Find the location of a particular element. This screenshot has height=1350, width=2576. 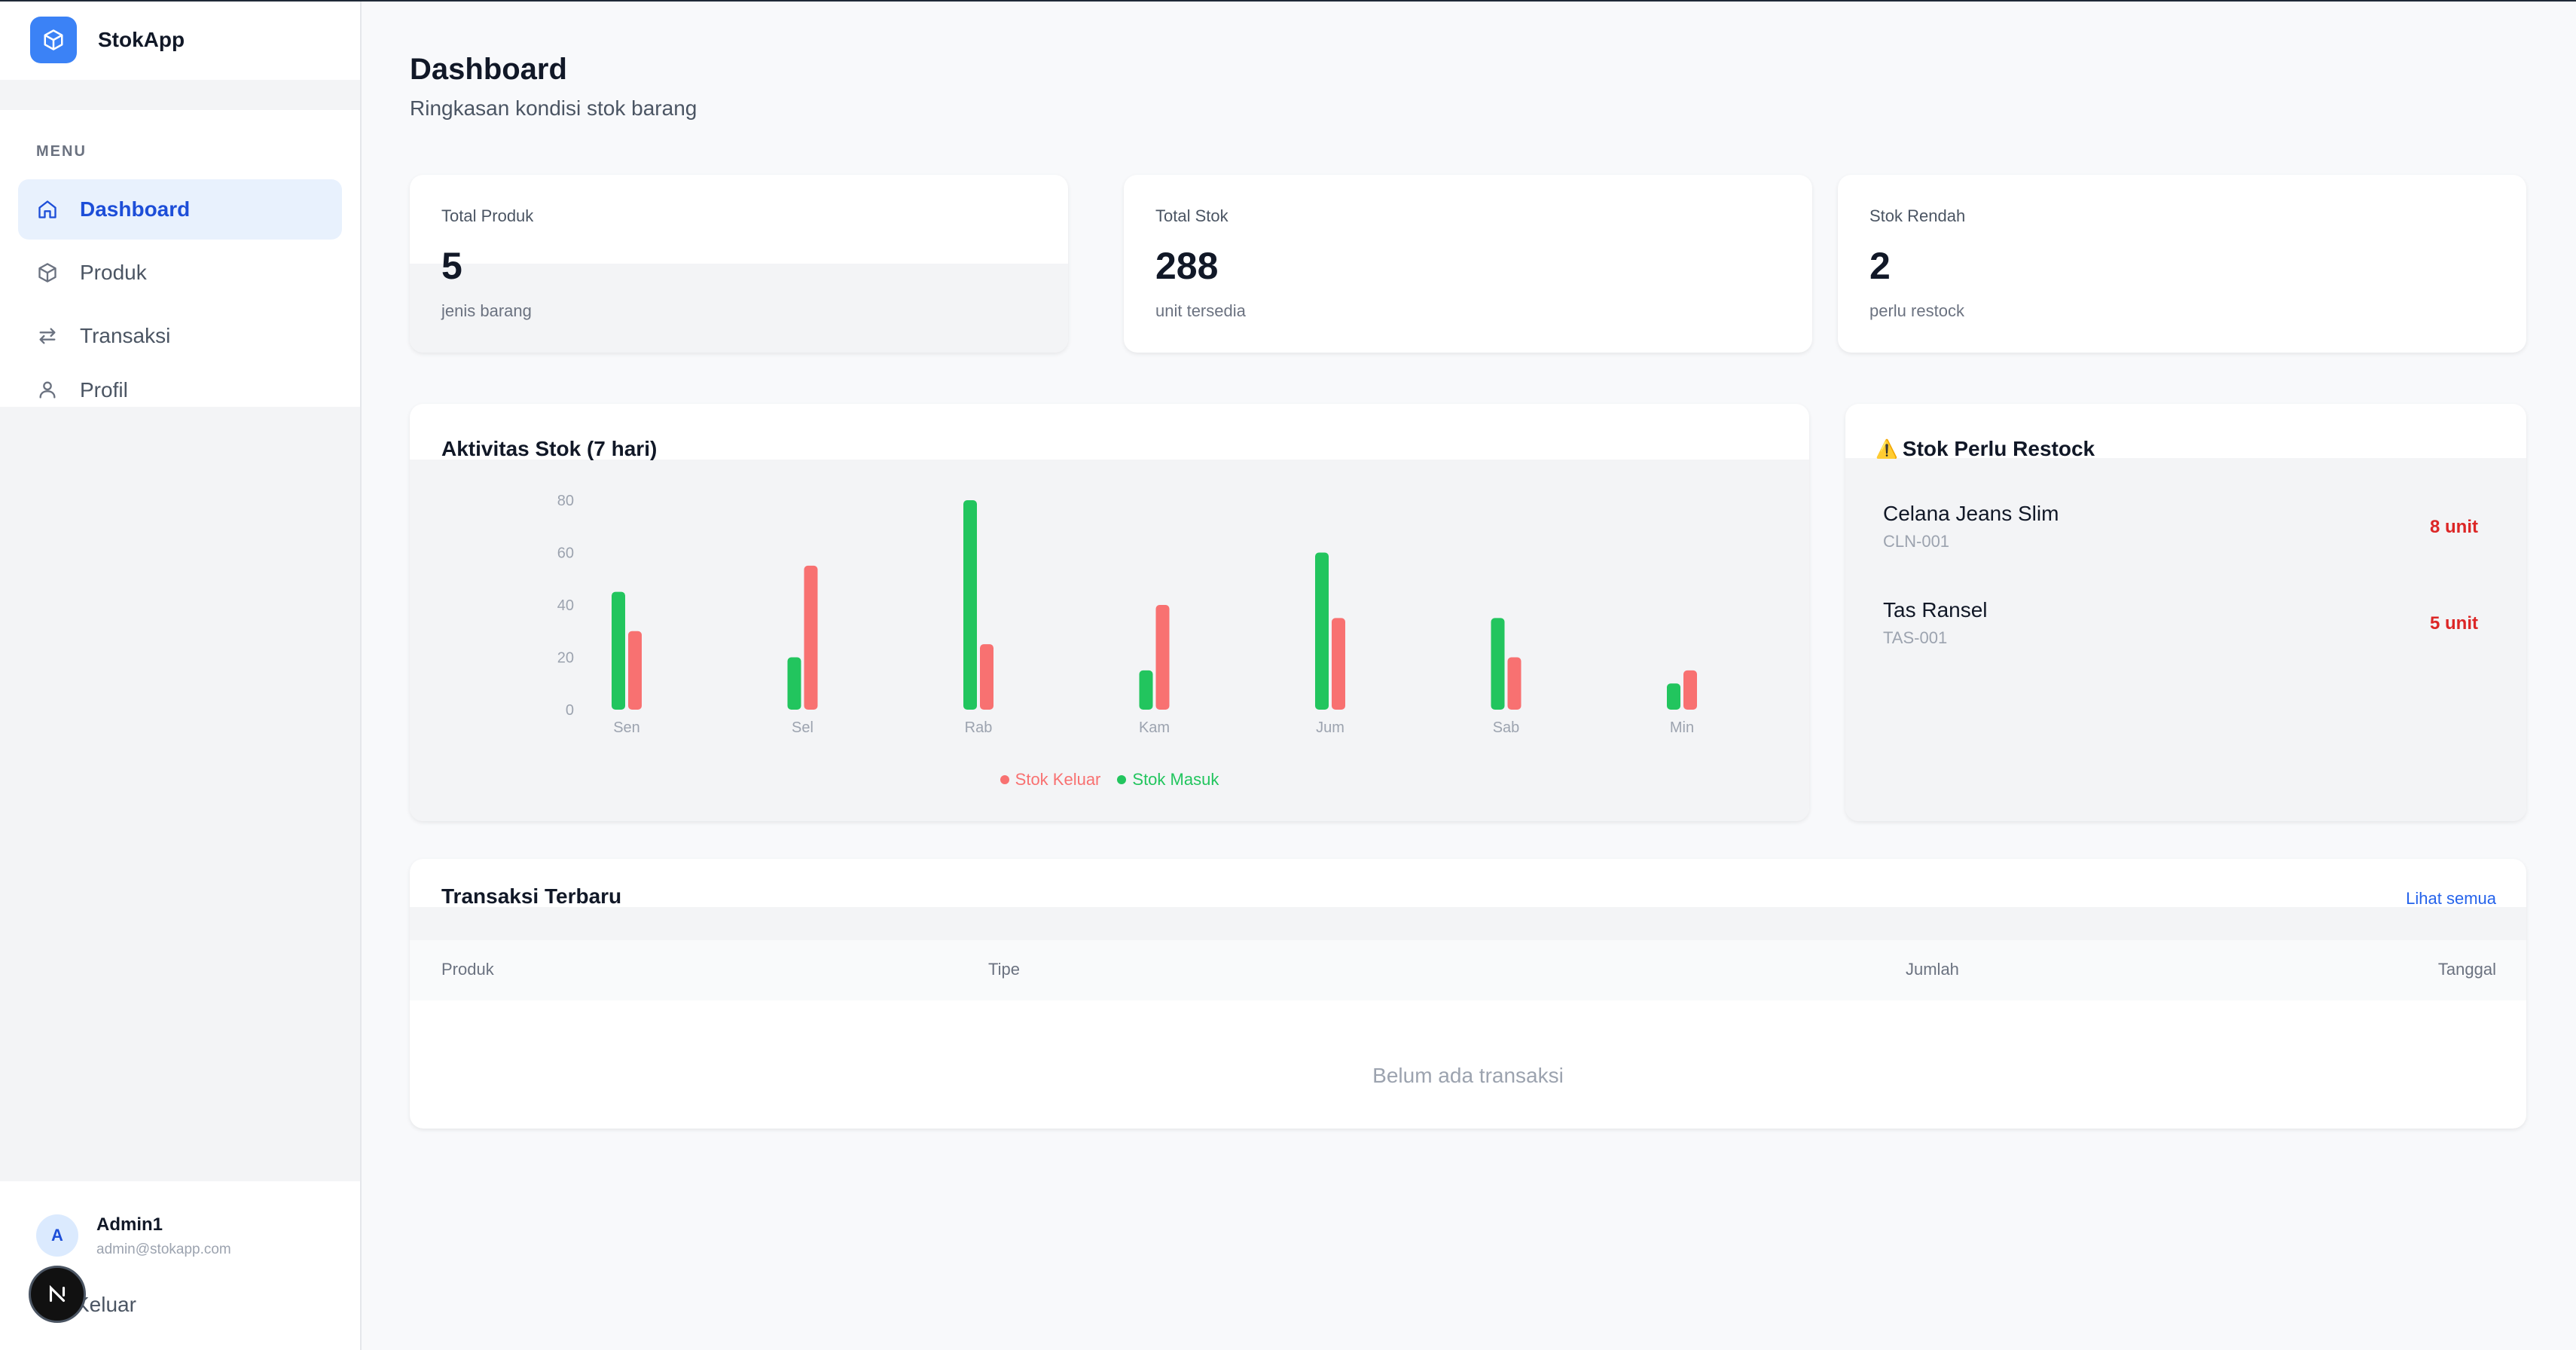

sidebar-item-produk: Produk is located at coordinates (180, 273).